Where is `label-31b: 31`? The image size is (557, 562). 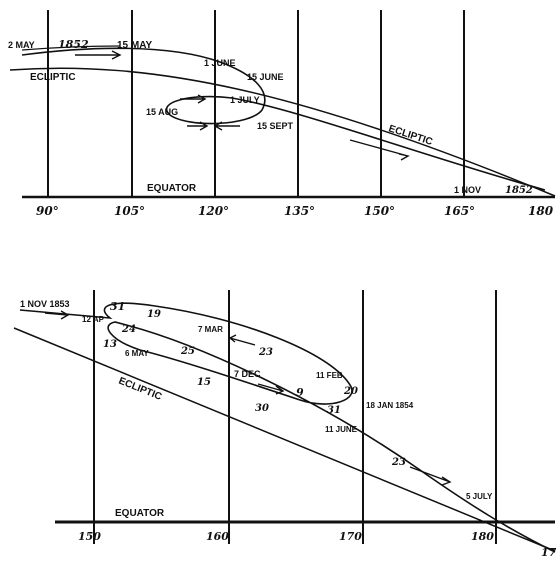 label-31b: 31 is located at coordinates (334, 410).